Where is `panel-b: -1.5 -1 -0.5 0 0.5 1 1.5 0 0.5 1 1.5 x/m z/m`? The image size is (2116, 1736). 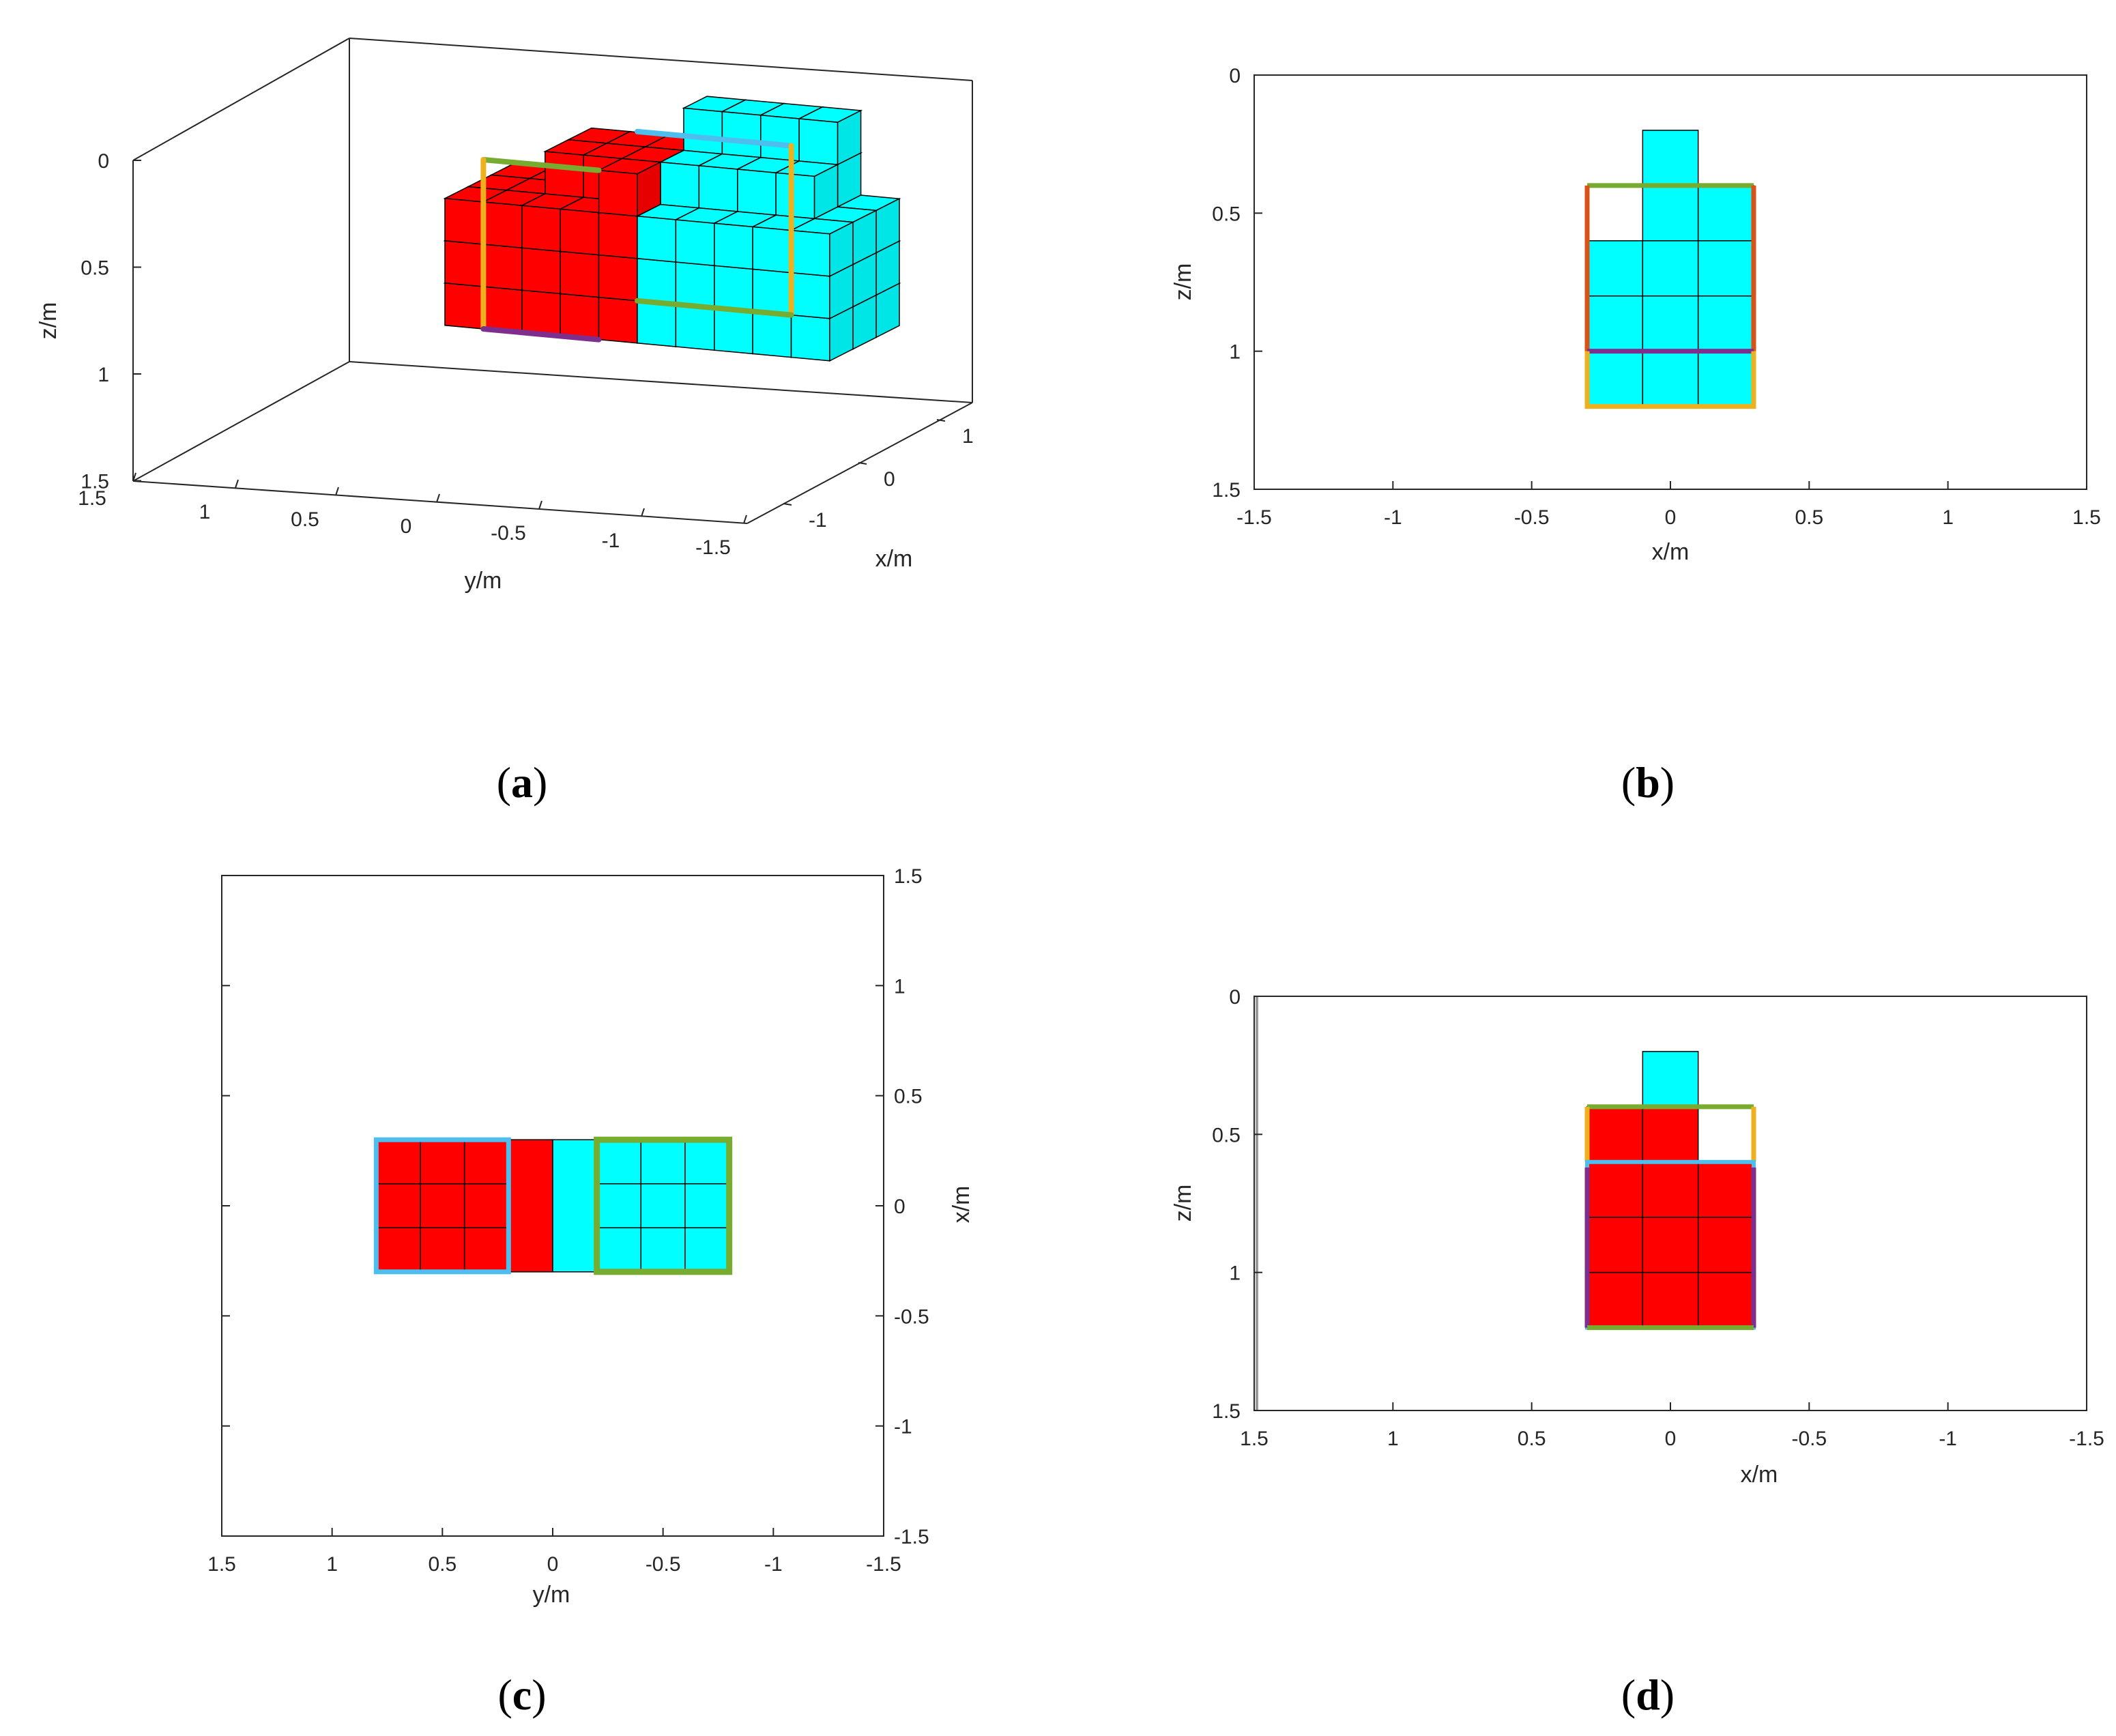
panel-b: -1.5 -1 -0.5 0 0.5 1 1.5 0 0.5 1 1.5 x/m z/m is located at coordinates (1635, 315).